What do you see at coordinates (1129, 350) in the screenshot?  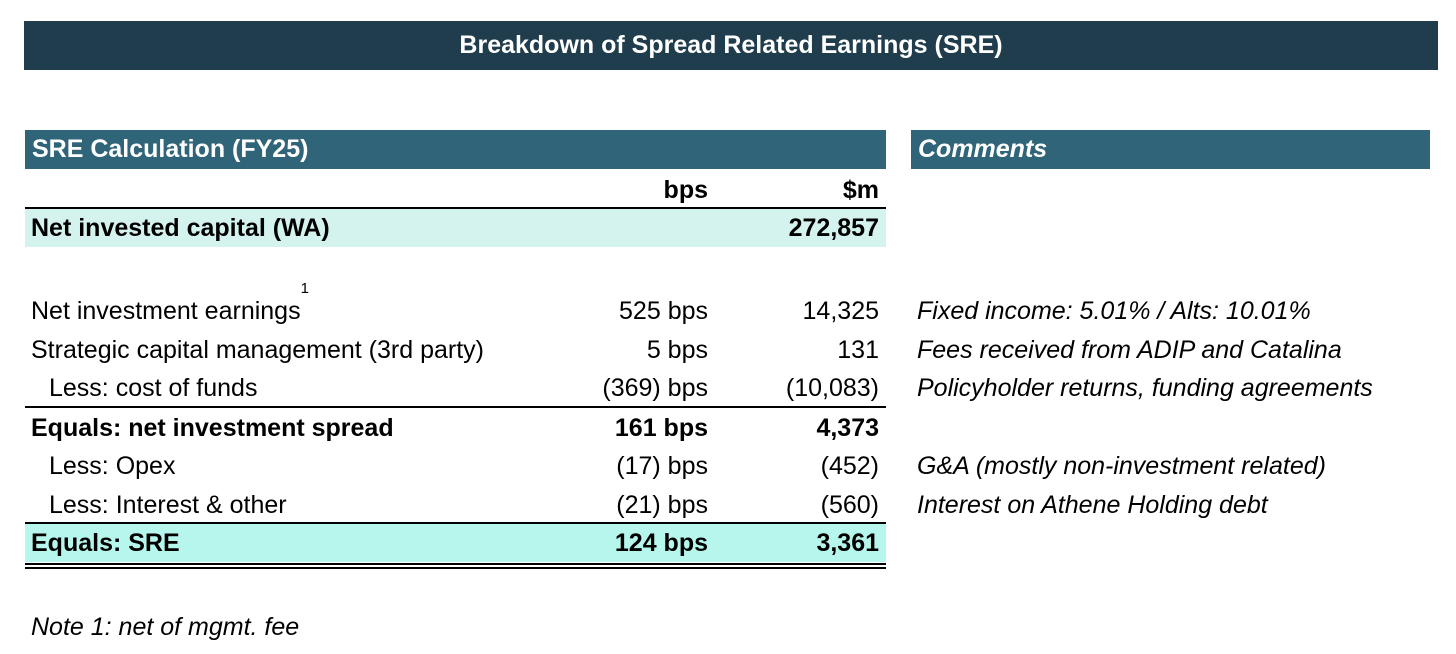 I see `comment-text: Fees received from ADIP and Catalina` at bounding box center [1129, 350].